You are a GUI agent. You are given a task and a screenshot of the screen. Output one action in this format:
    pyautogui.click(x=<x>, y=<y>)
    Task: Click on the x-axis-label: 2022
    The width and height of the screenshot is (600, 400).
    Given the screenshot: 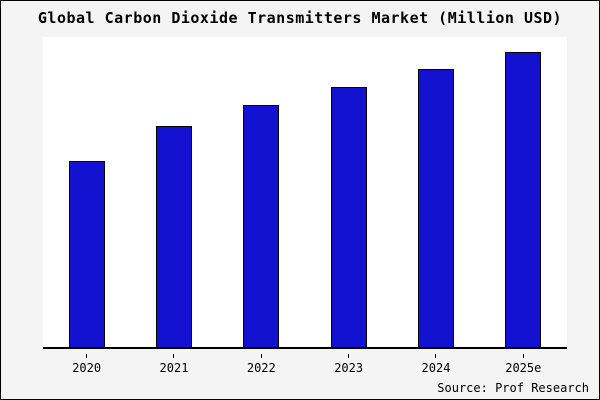 What is the action you would take?
    pyautogui.click(x=261, y=368)
    